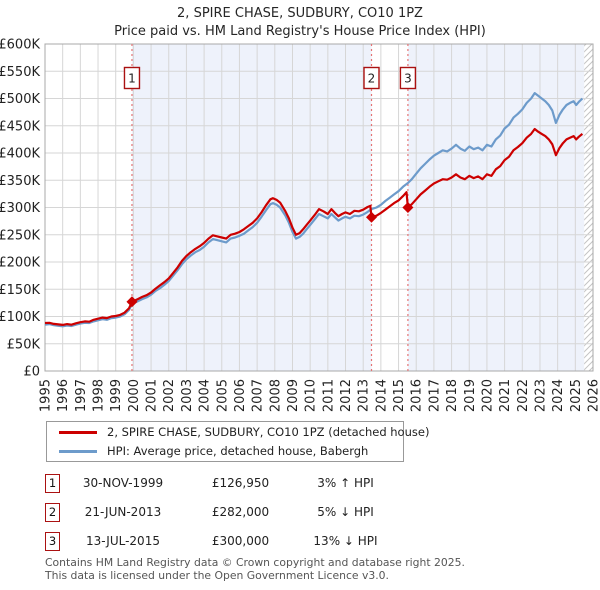 This screenshot has width=600, height=590. What do you see at coordinates (52, 541) in the screenshot?
I see `transaction-number-box: 3` at bounding box center [52, 541].